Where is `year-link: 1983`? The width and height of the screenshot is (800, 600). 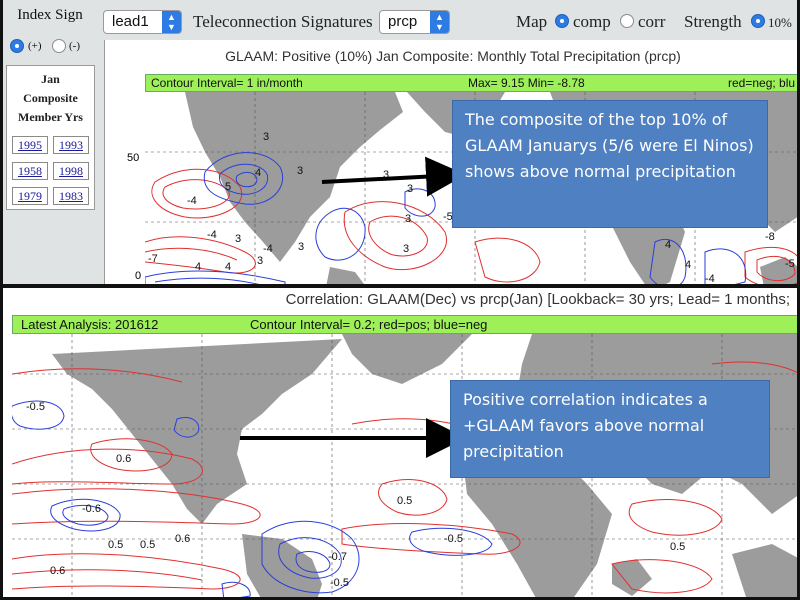
year-link: 1983 is located at coordinates (71, 196).